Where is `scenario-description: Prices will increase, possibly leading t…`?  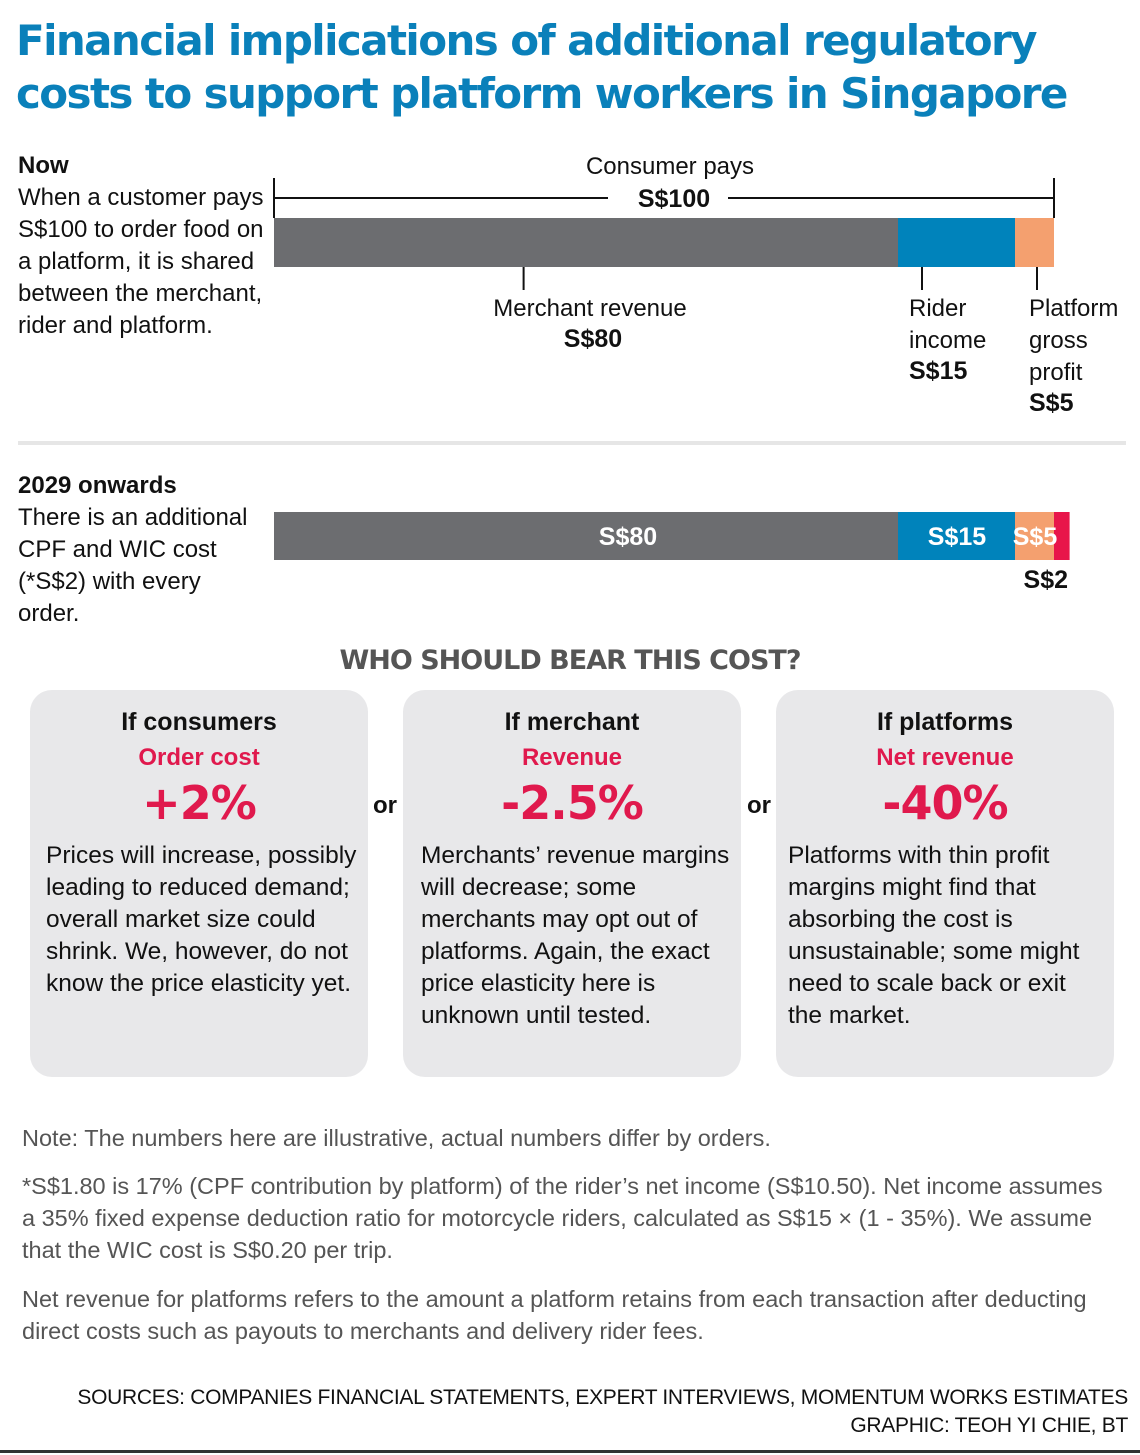
scenario-description: Prices will increase, possibly leading t… is located at coordinates (201, 919).